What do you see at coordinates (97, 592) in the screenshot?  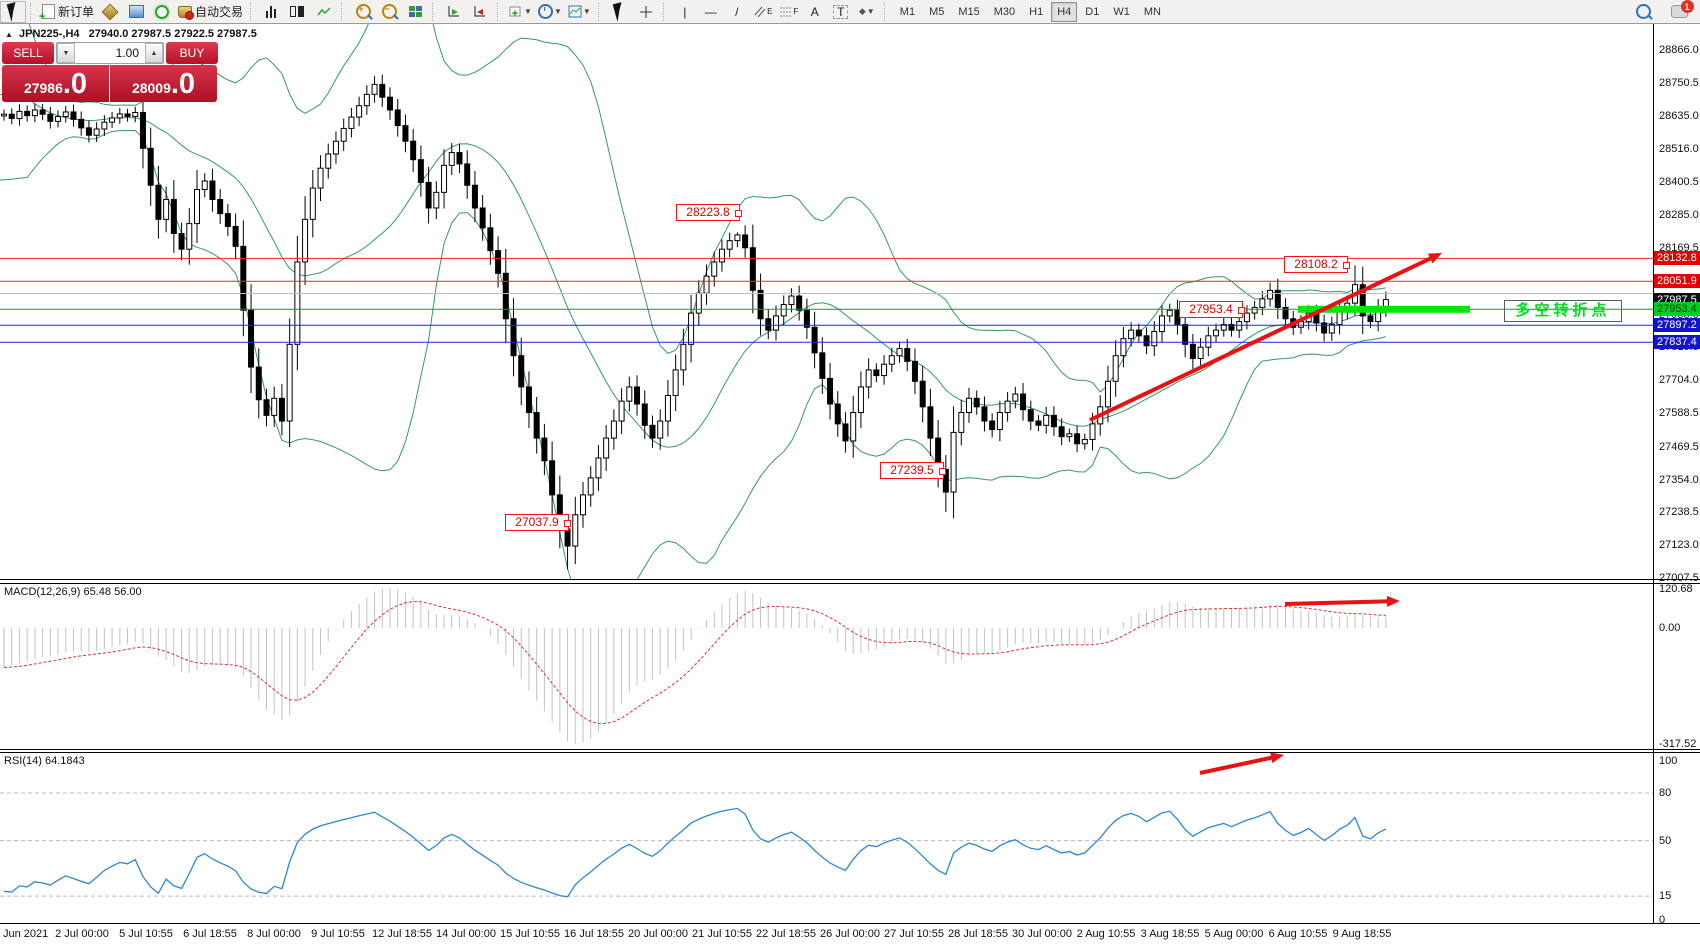 I see `macd-main-value: 65.48` at bounding box center [97, 592].